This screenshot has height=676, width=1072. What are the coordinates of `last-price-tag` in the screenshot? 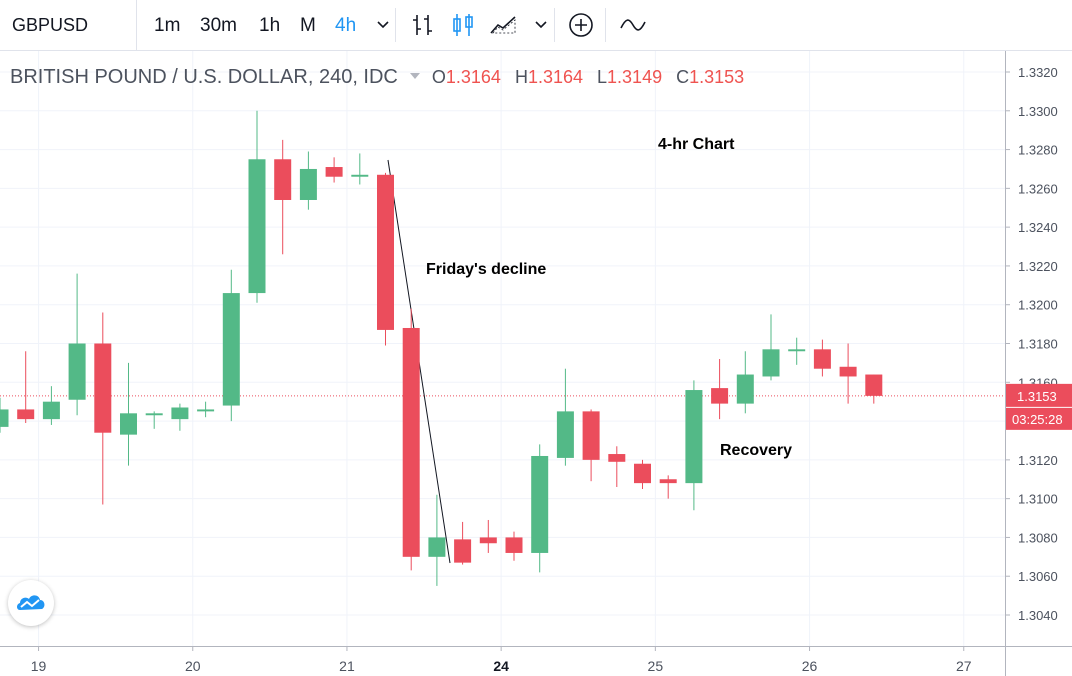 It's located at (1039, 395).